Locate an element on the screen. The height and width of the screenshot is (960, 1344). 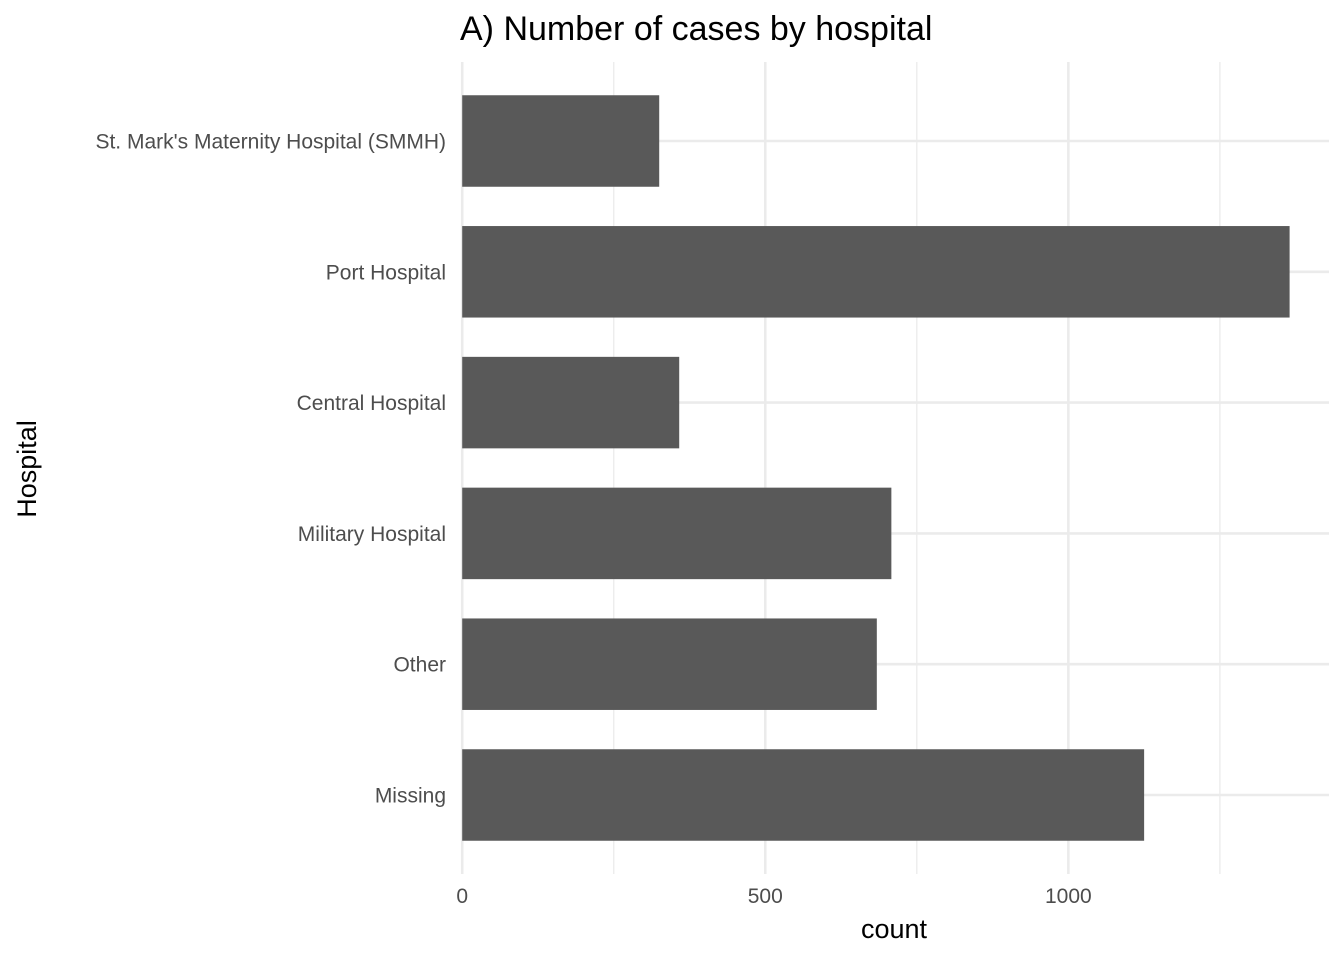
y-tick-label: St. Mark's Maternity Hospital (SMMH) is located at coordinates (270, 142).